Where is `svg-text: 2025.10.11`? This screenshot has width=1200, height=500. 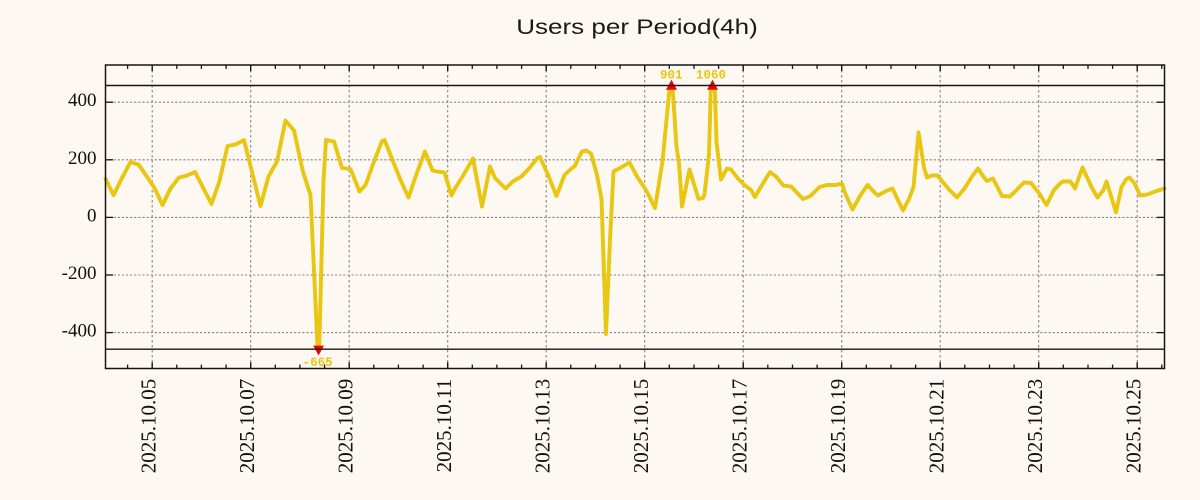 svg-text: 2025.10.11 is located at coordinates (444, 426).